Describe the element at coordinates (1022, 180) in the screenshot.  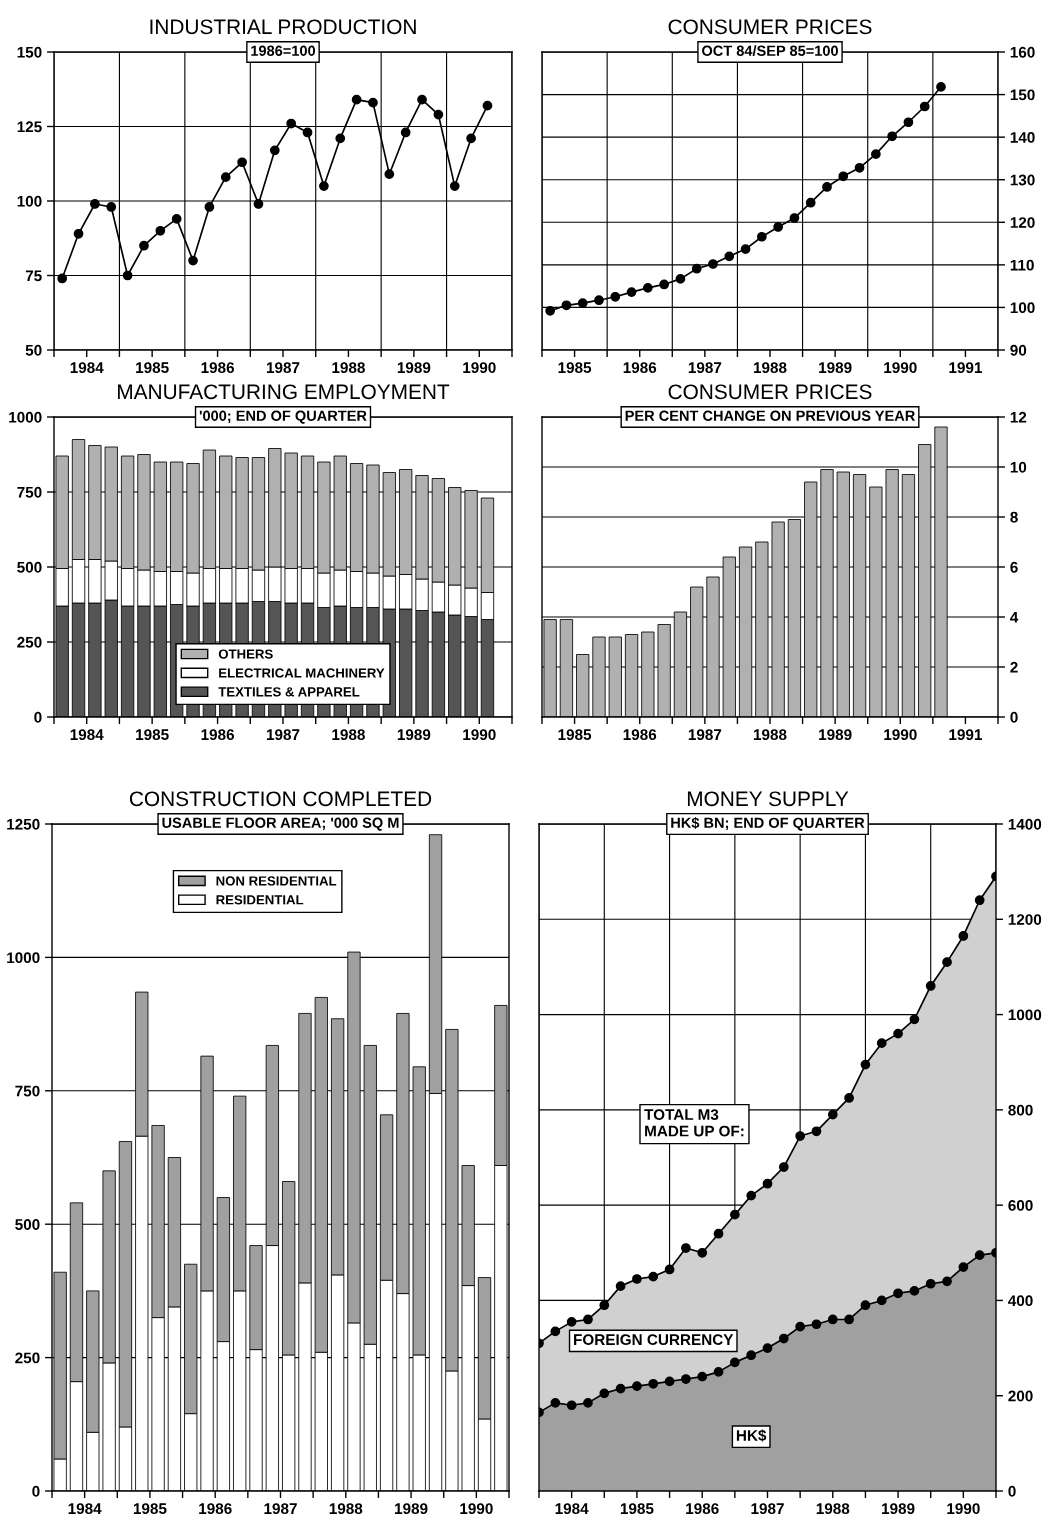
I see `y2-tick-label: 130` at that location.